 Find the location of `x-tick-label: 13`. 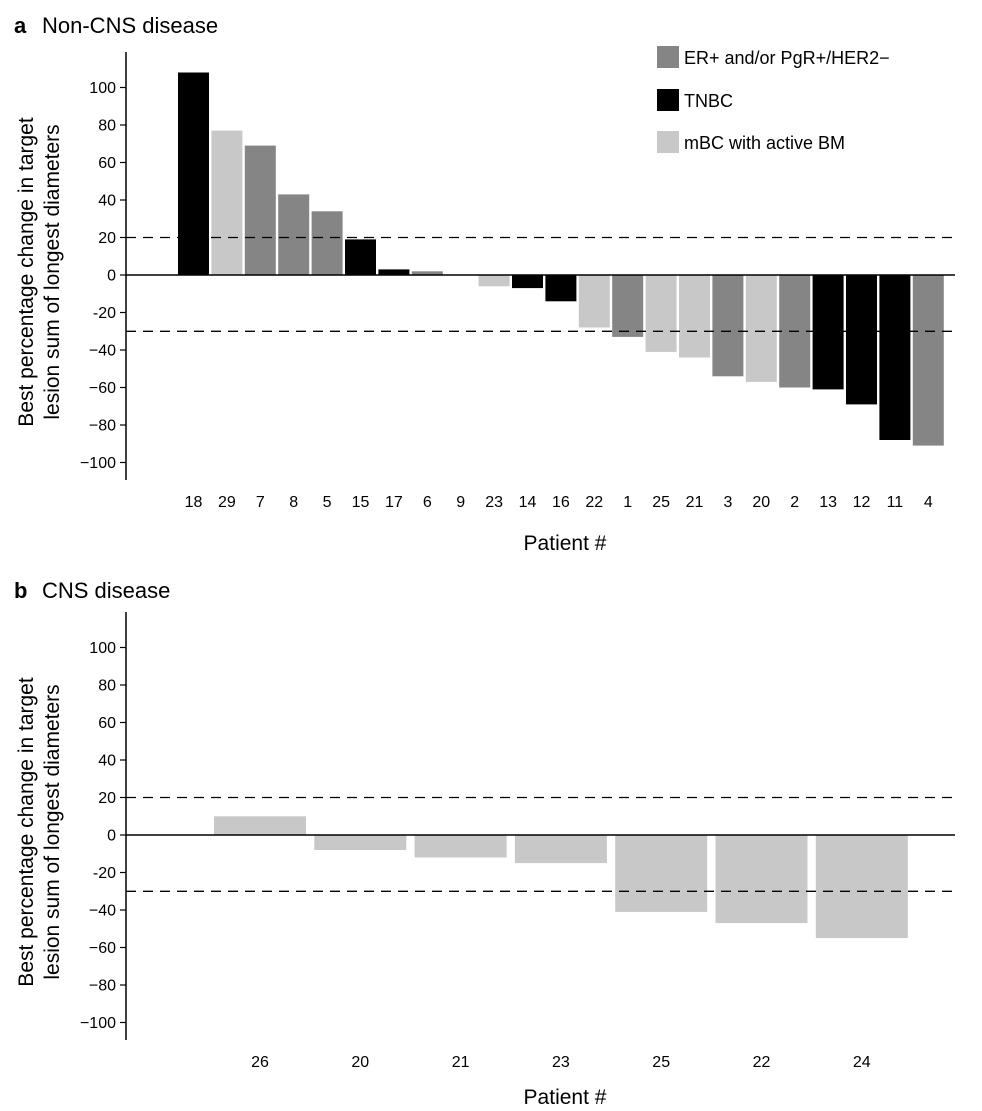

x-tick-label: 13 is located at coordinates (828, 502).